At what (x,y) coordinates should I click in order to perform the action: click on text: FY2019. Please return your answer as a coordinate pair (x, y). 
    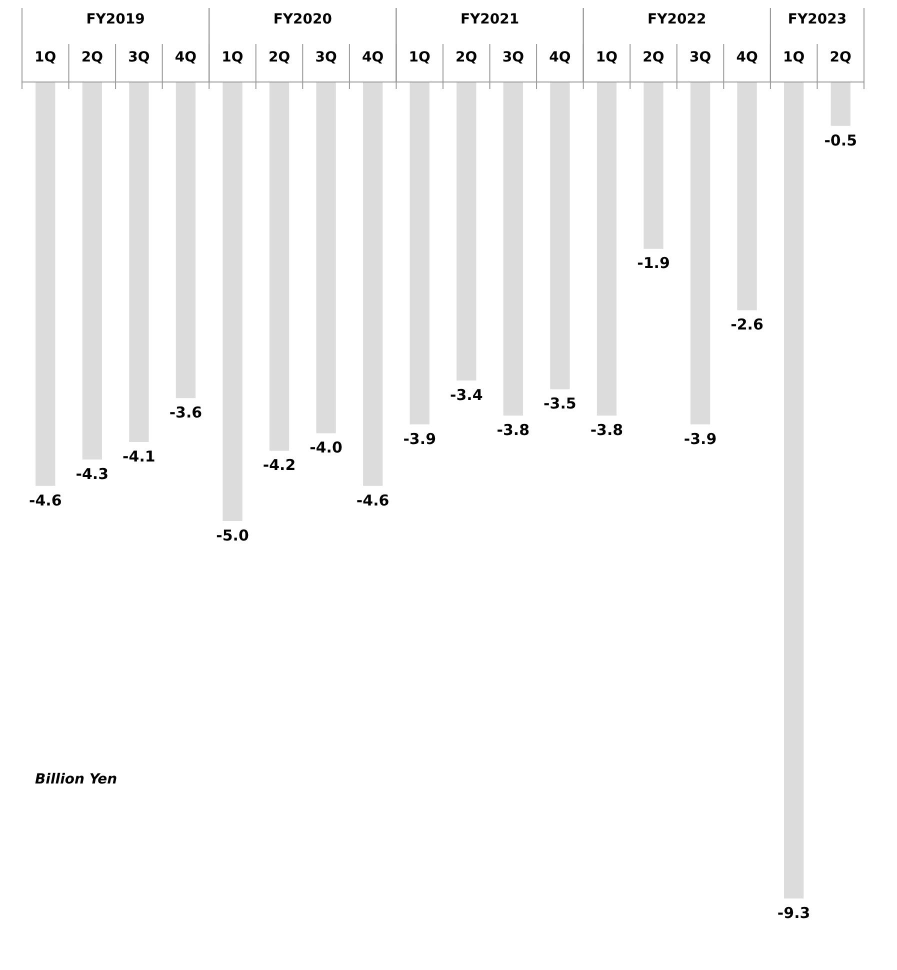
    Looking at the image, I should click on (115, 20).